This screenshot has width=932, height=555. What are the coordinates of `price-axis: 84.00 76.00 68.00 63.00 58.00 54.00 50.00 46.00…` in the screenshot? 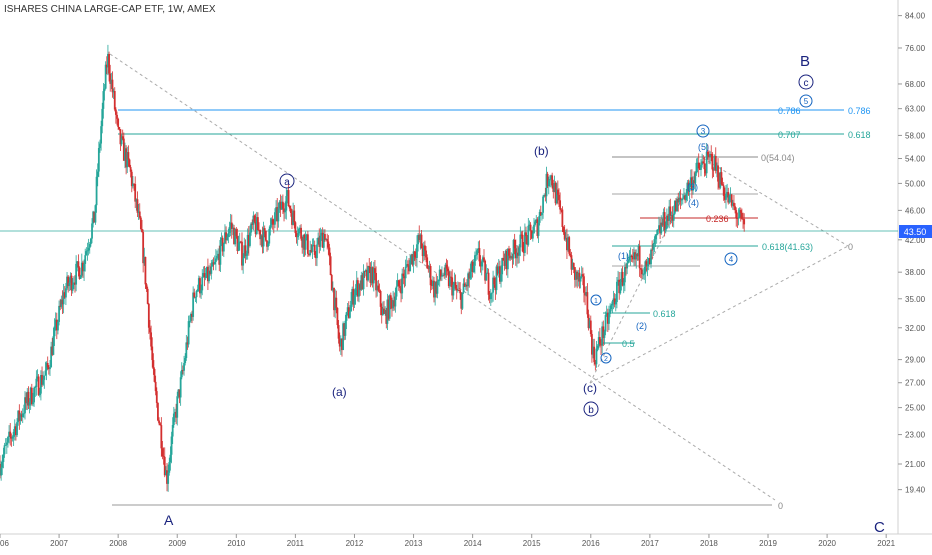 It's located at (912, 253).